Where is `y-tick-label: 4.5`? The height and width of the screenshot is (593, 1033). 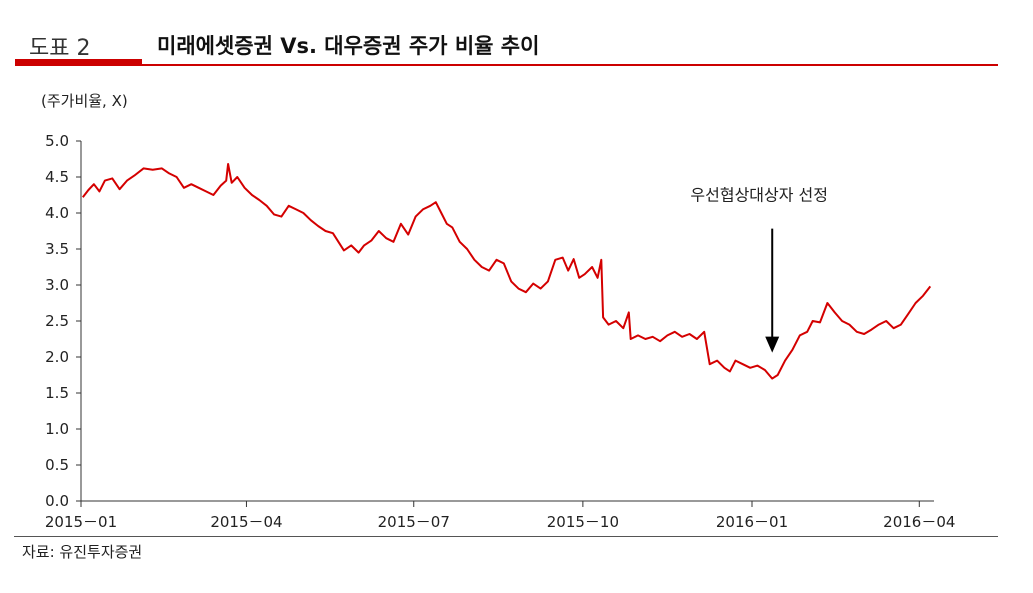 y-tick-label: 4.5 is located at coordinates (57, 177).